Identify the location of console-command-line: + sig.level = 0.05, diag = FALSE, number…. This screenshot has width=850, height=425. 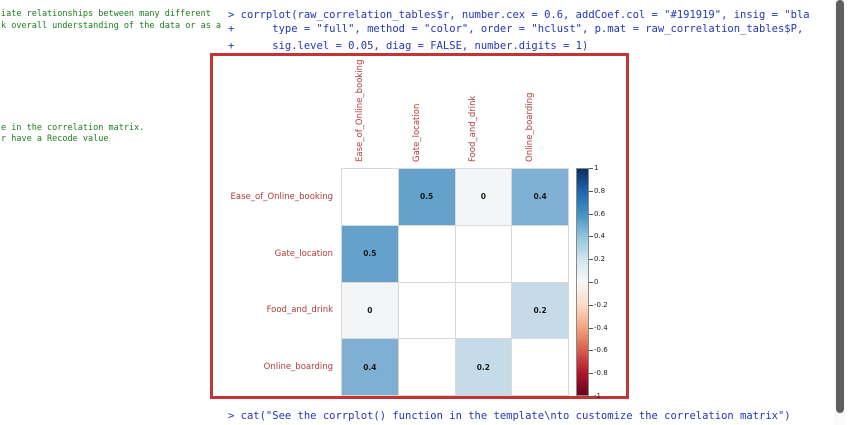
(408, 46).